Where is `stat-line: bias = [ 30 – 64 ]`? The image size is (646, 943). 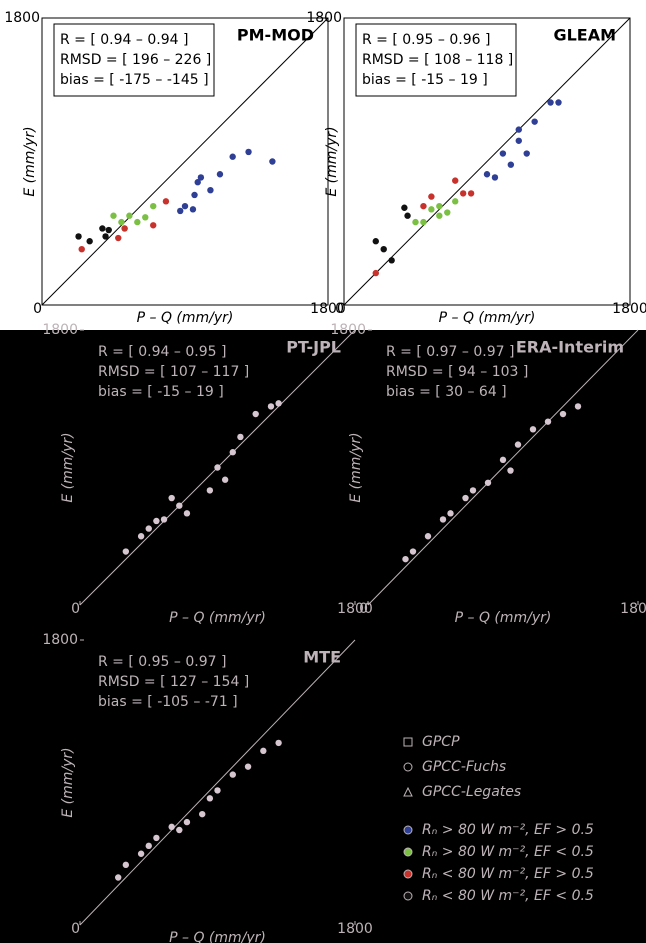 stat-line: bias = [ 30 – 64 ] is located at coordinates (446, 392).